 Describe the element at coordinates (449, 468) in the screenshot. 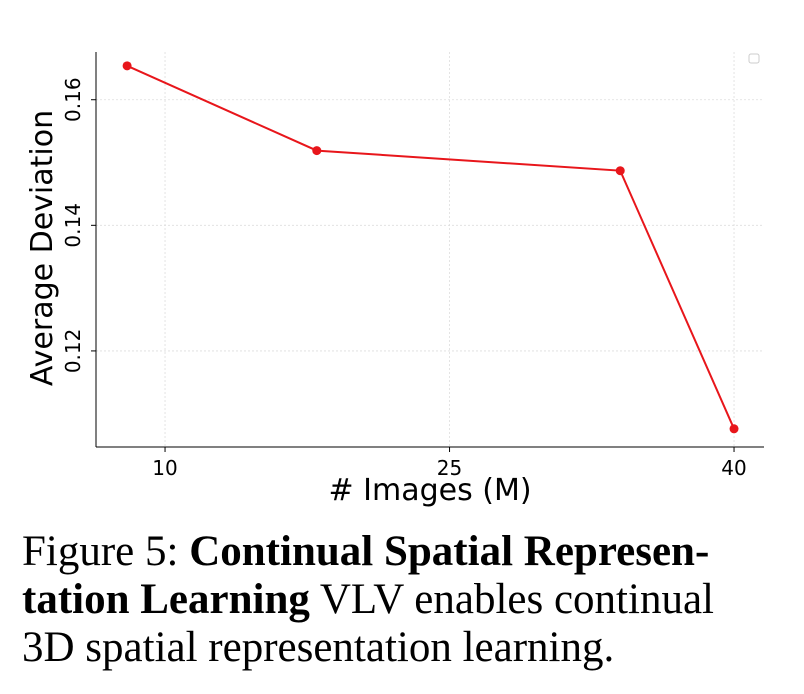

I see `x-tick-label: 25` at that location.